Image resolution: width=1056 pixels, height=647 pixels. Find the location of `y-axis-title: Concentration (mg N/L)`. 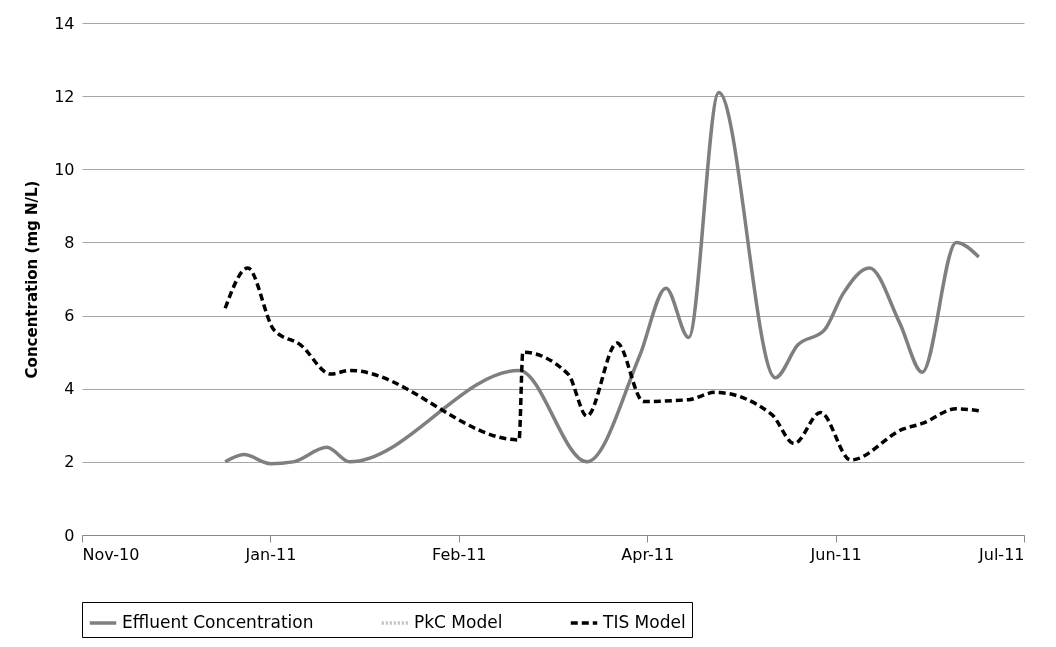

y-axis-title: Concentration (mg N/L) is located at coordinates (32, 279).